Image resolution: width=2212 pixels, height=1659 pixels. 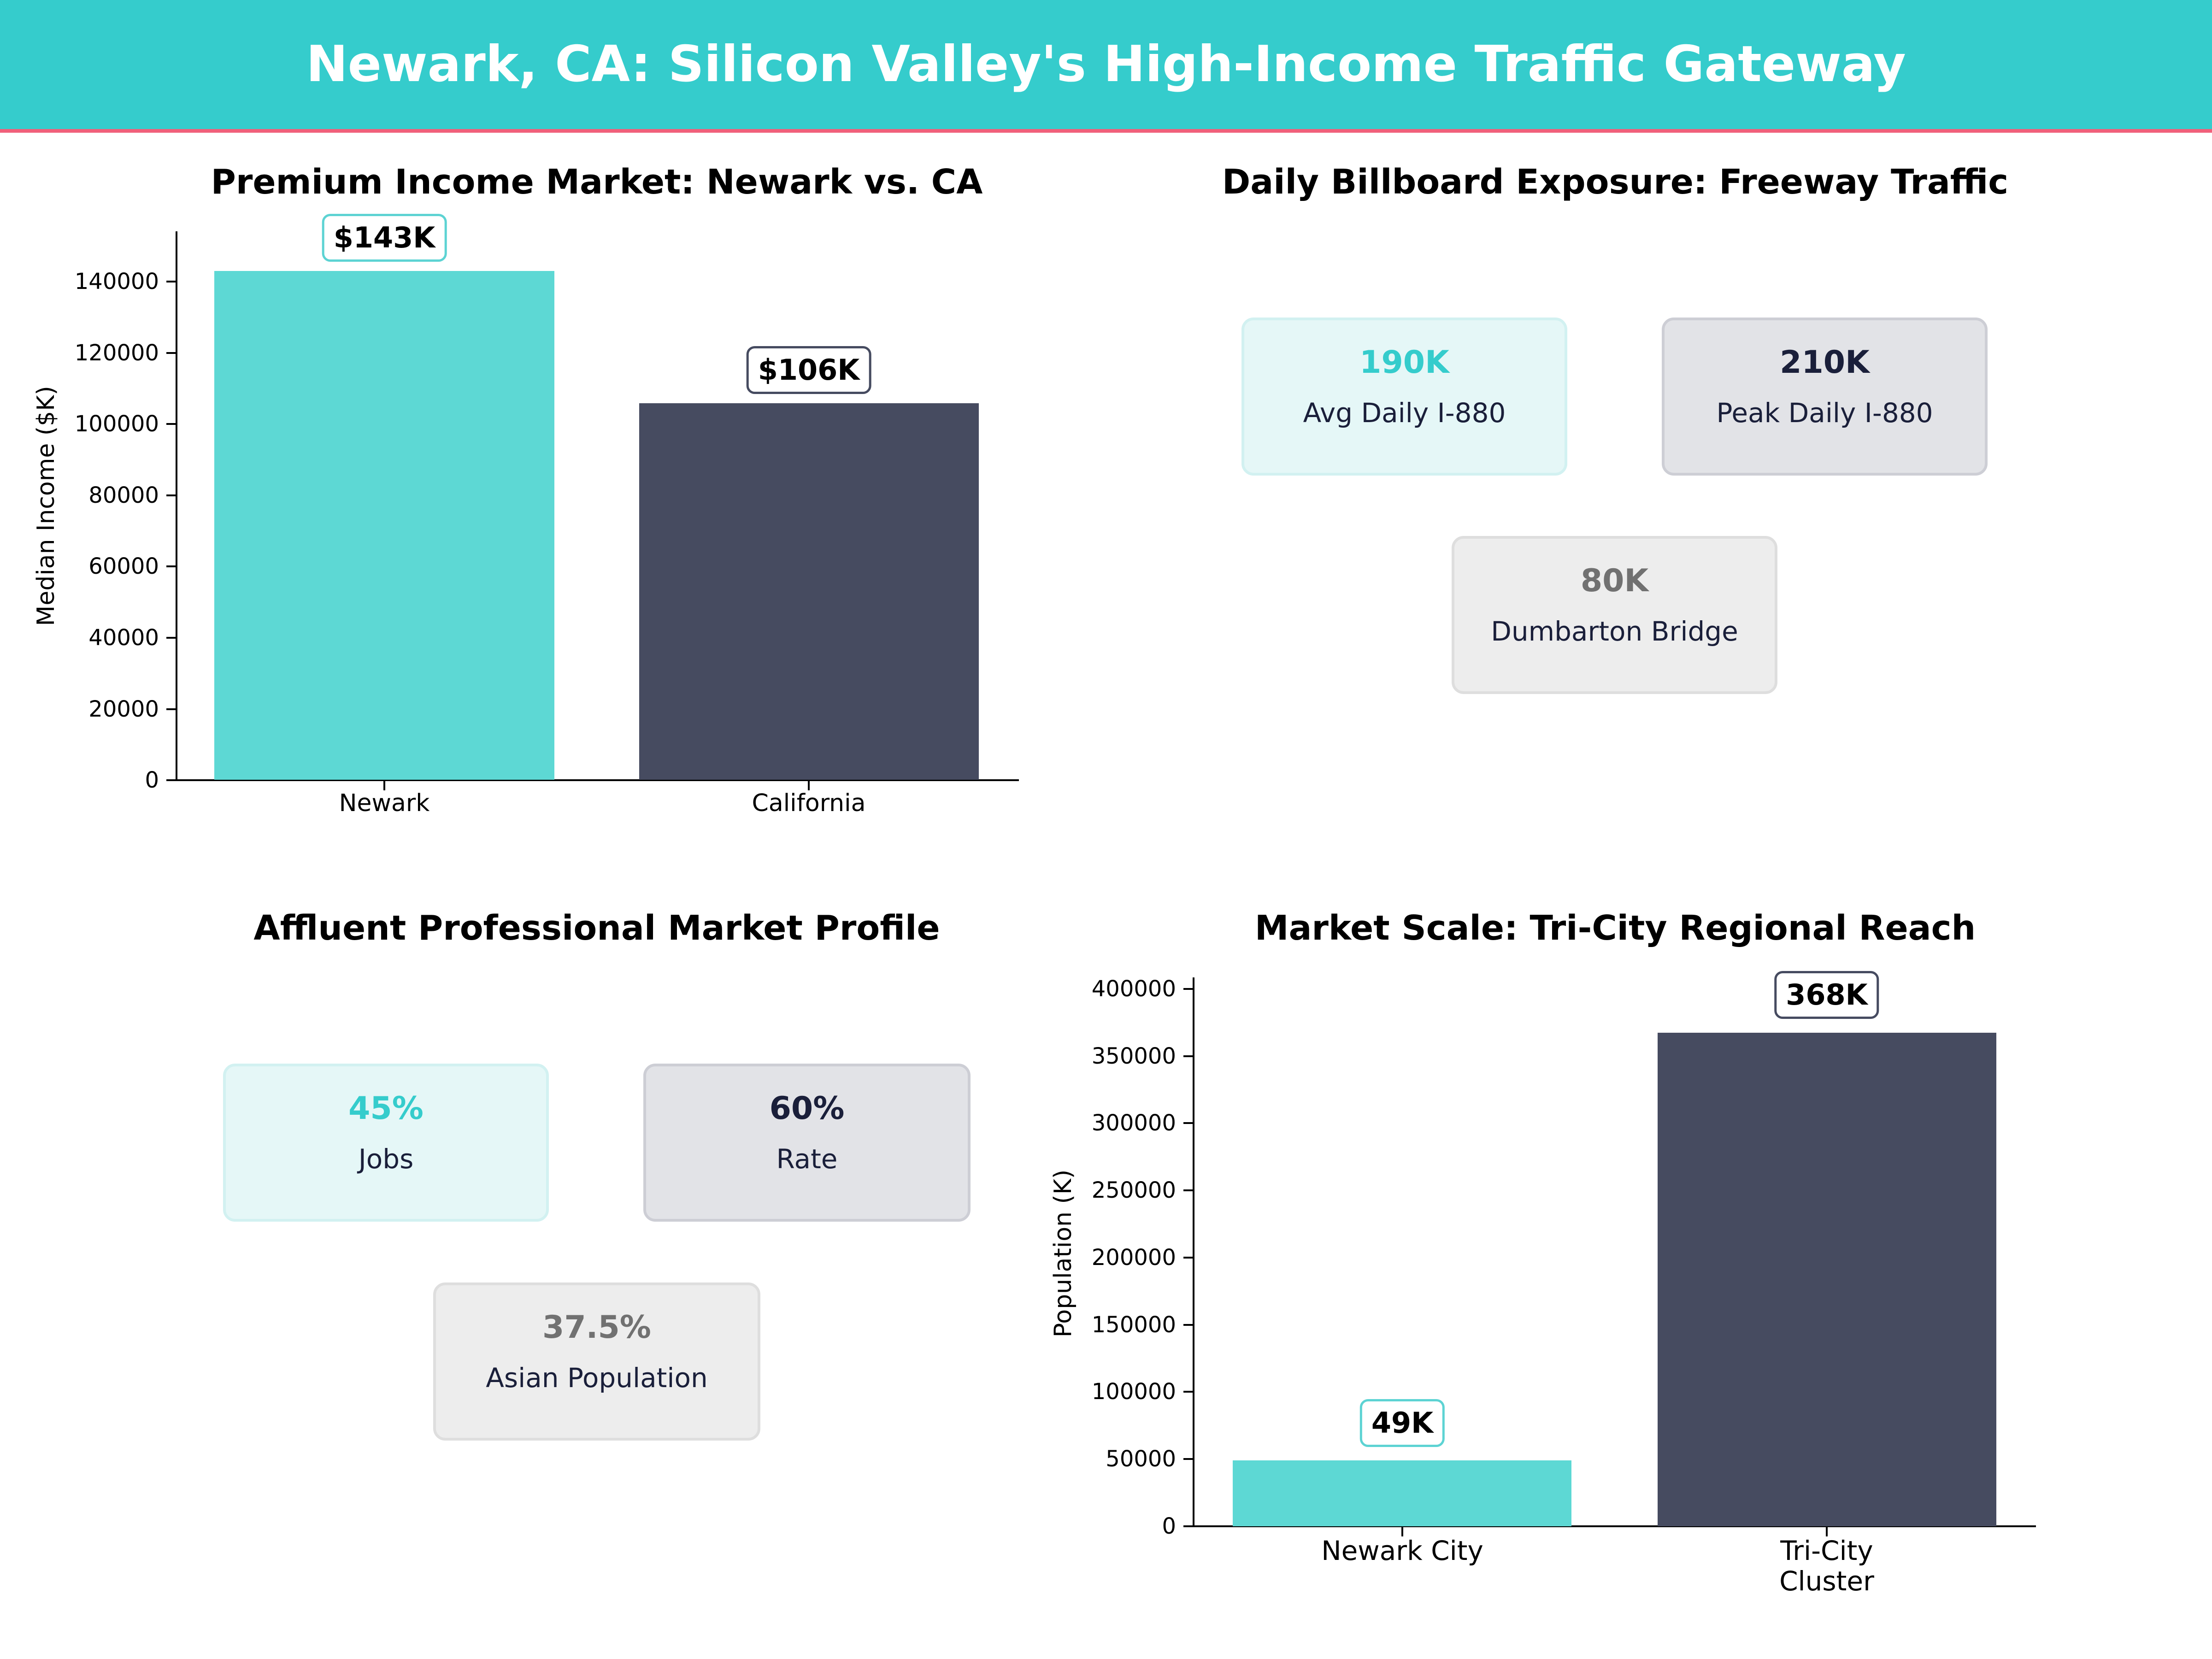 I want to click on population-y-tick-label: 400000, so click(x=1133, y=989).